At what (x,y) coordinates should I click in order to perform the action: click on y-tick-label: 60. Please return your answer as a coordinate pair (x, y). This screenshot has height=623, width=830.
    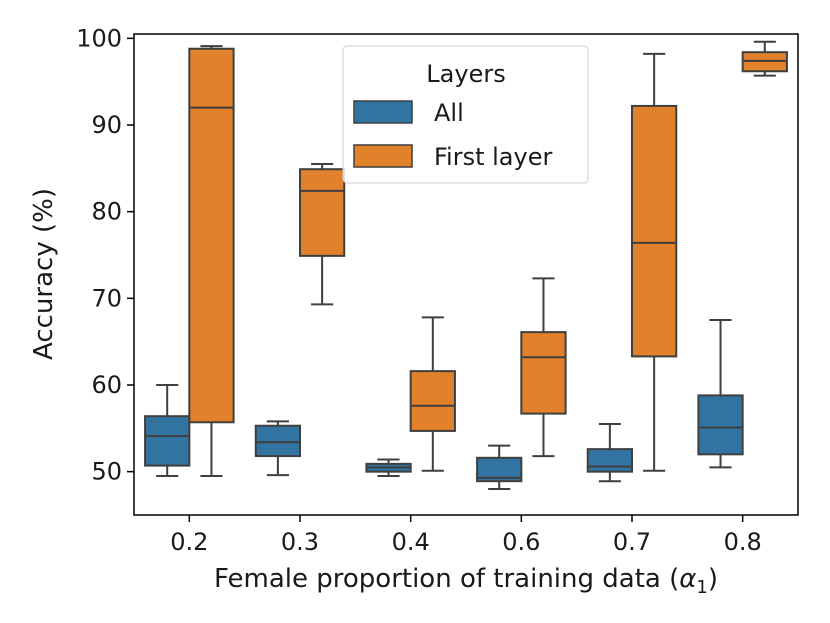
    Looking at the image, I should click on (106, 385).